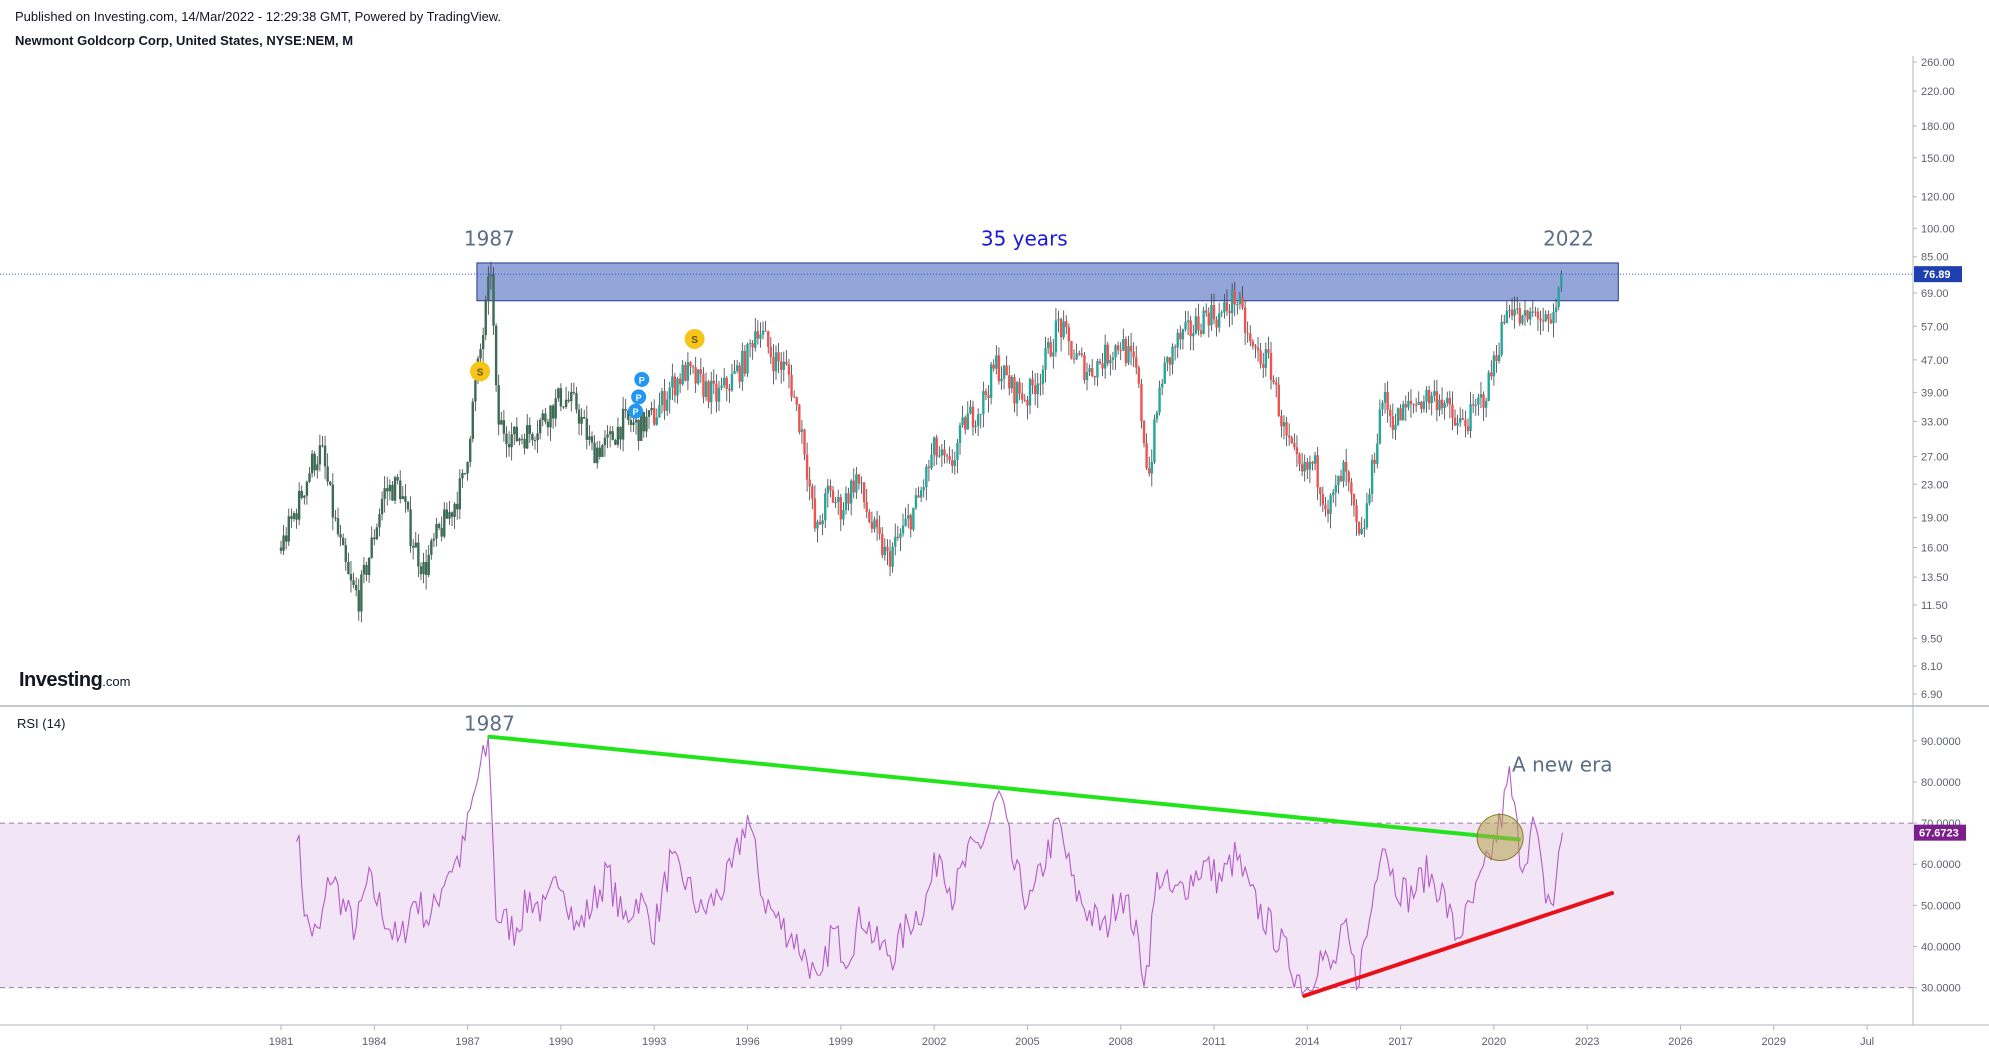 The image size is (1989, 1055). Describe the element at coordinates (1934, 606) in the screenshot. I see `price-tick-label: 11.50` at that location.